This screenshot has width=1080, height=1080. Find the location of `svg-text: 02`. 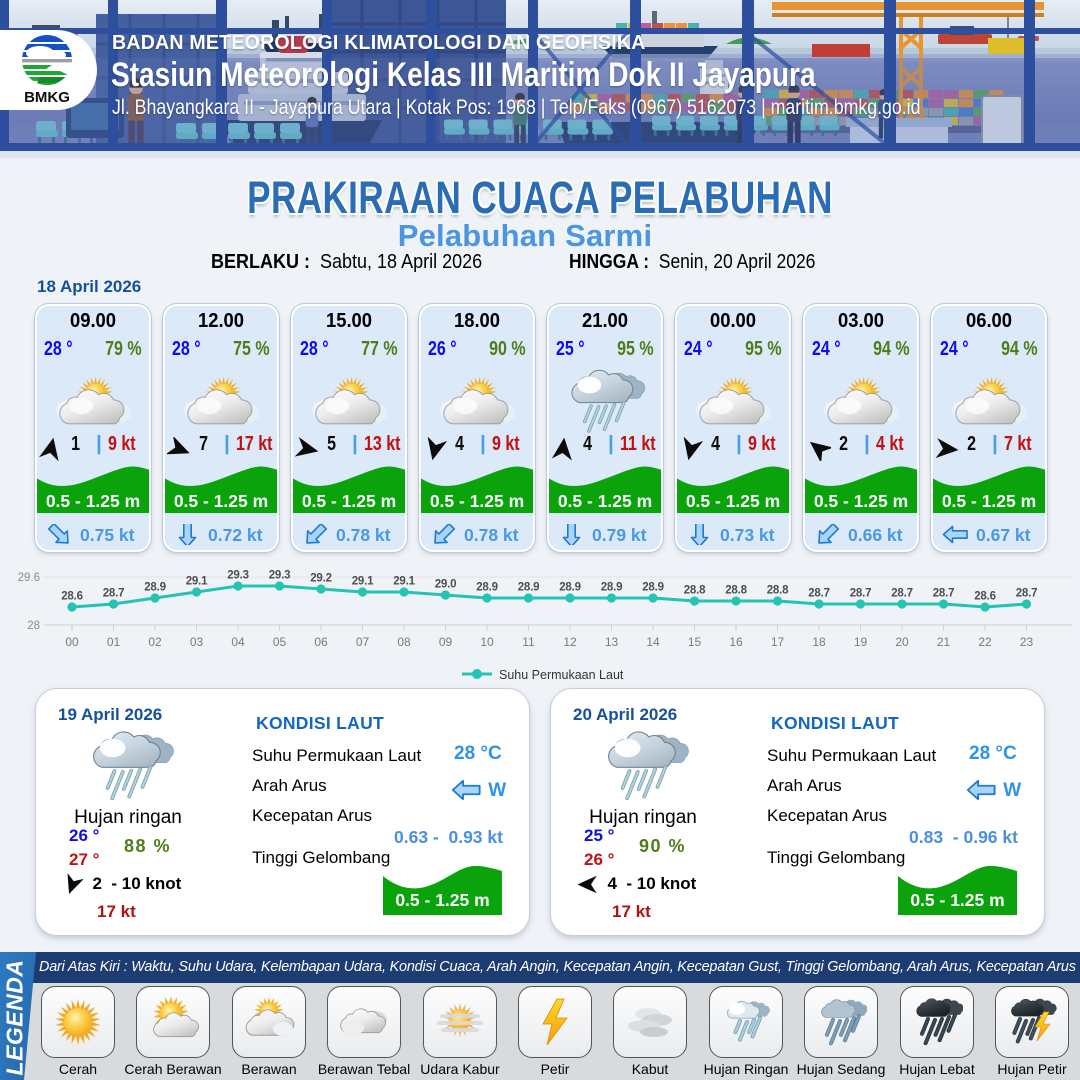

svg-text: 02 is located at coordinates (155, 642).